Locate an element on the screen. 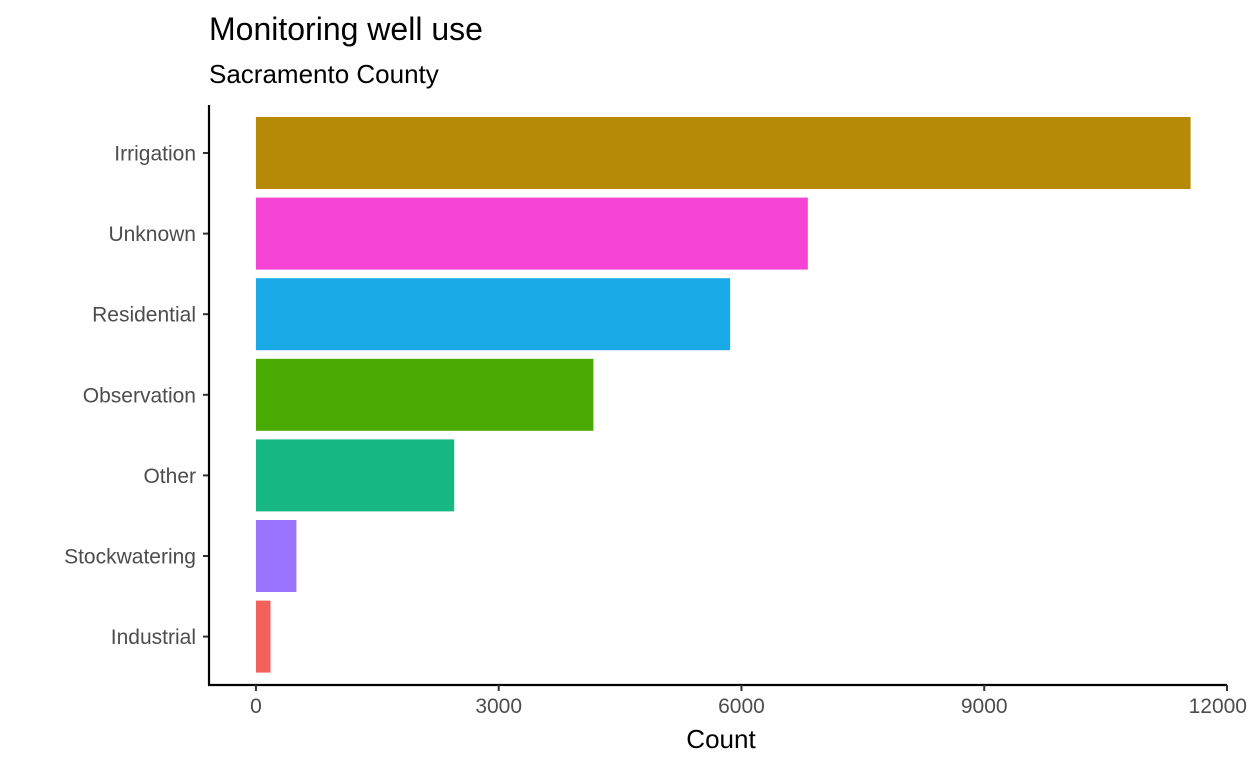 The width and height of the screenshot is (1248, 768). x-tick-label-12000: 12000 is located at coordinates (1218, 706).